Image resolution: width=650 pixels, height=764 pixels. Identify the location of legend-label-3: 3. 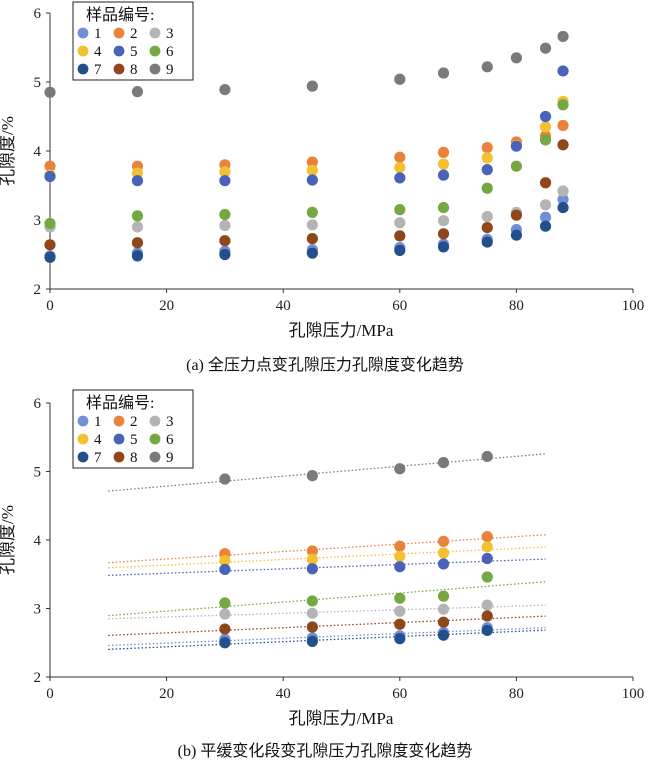
(170, 422).